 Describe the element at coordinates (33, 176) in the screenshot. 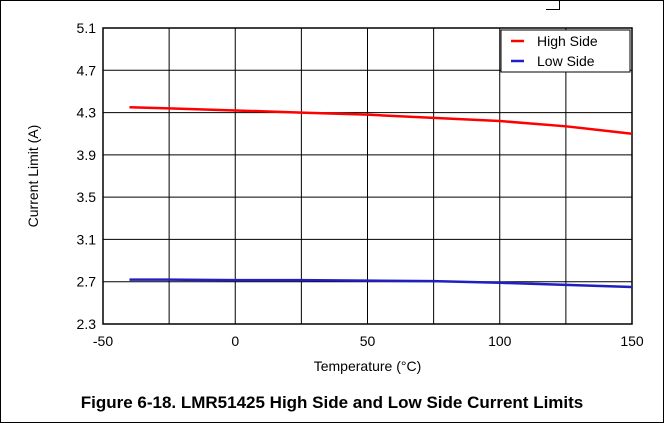

I see `y-axis-label: Current Limit (A)` at that location.